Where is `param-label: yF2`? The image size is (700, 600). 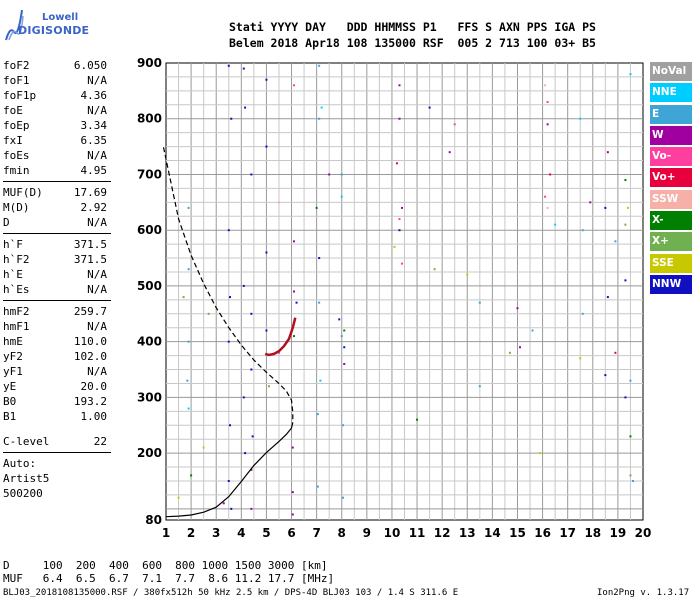
param-label: yF2 is located at coordinates (13, 356).